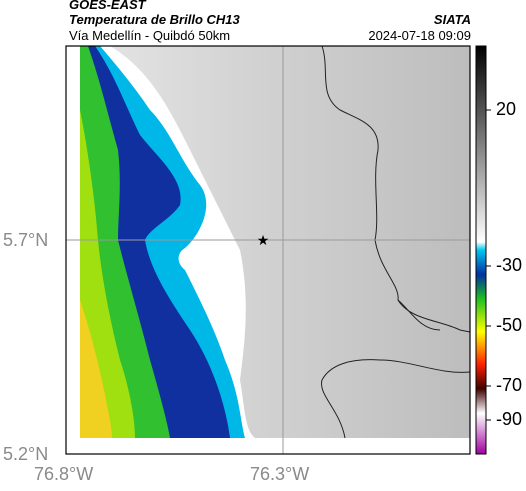 The width and height of the screenshot is (526, 491). Describe the element at coordinates (154, 19) in the screenshot. I see `product-title: Temperatura de Brillo CH13` at that location.